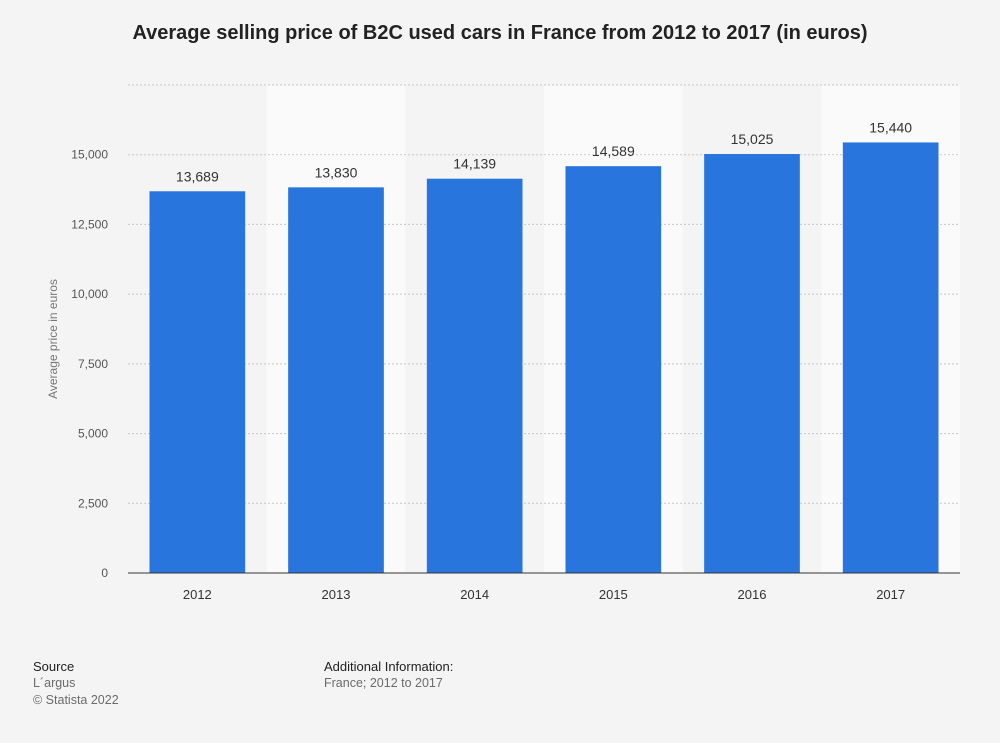 The height and width of the screenshot is (743, 1000). Describe the element at coordinates (76, 700) in the screenshot. I see `source-line-2: © Statista 2022` at that location.